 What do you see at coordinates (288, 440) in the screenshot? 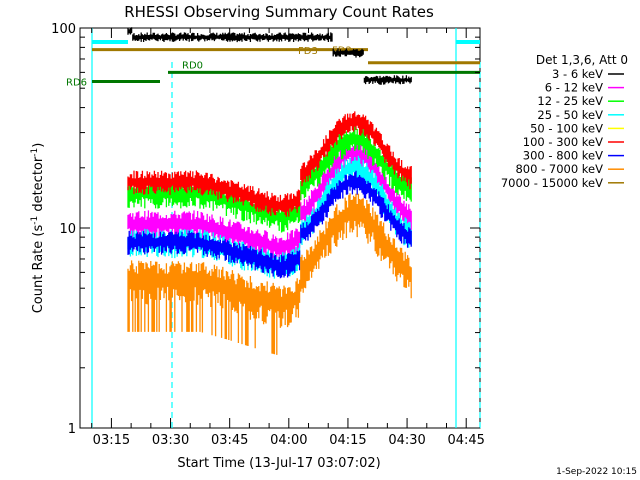
I see `x-tick-label: 04:00` at bounding box center [288, 440].